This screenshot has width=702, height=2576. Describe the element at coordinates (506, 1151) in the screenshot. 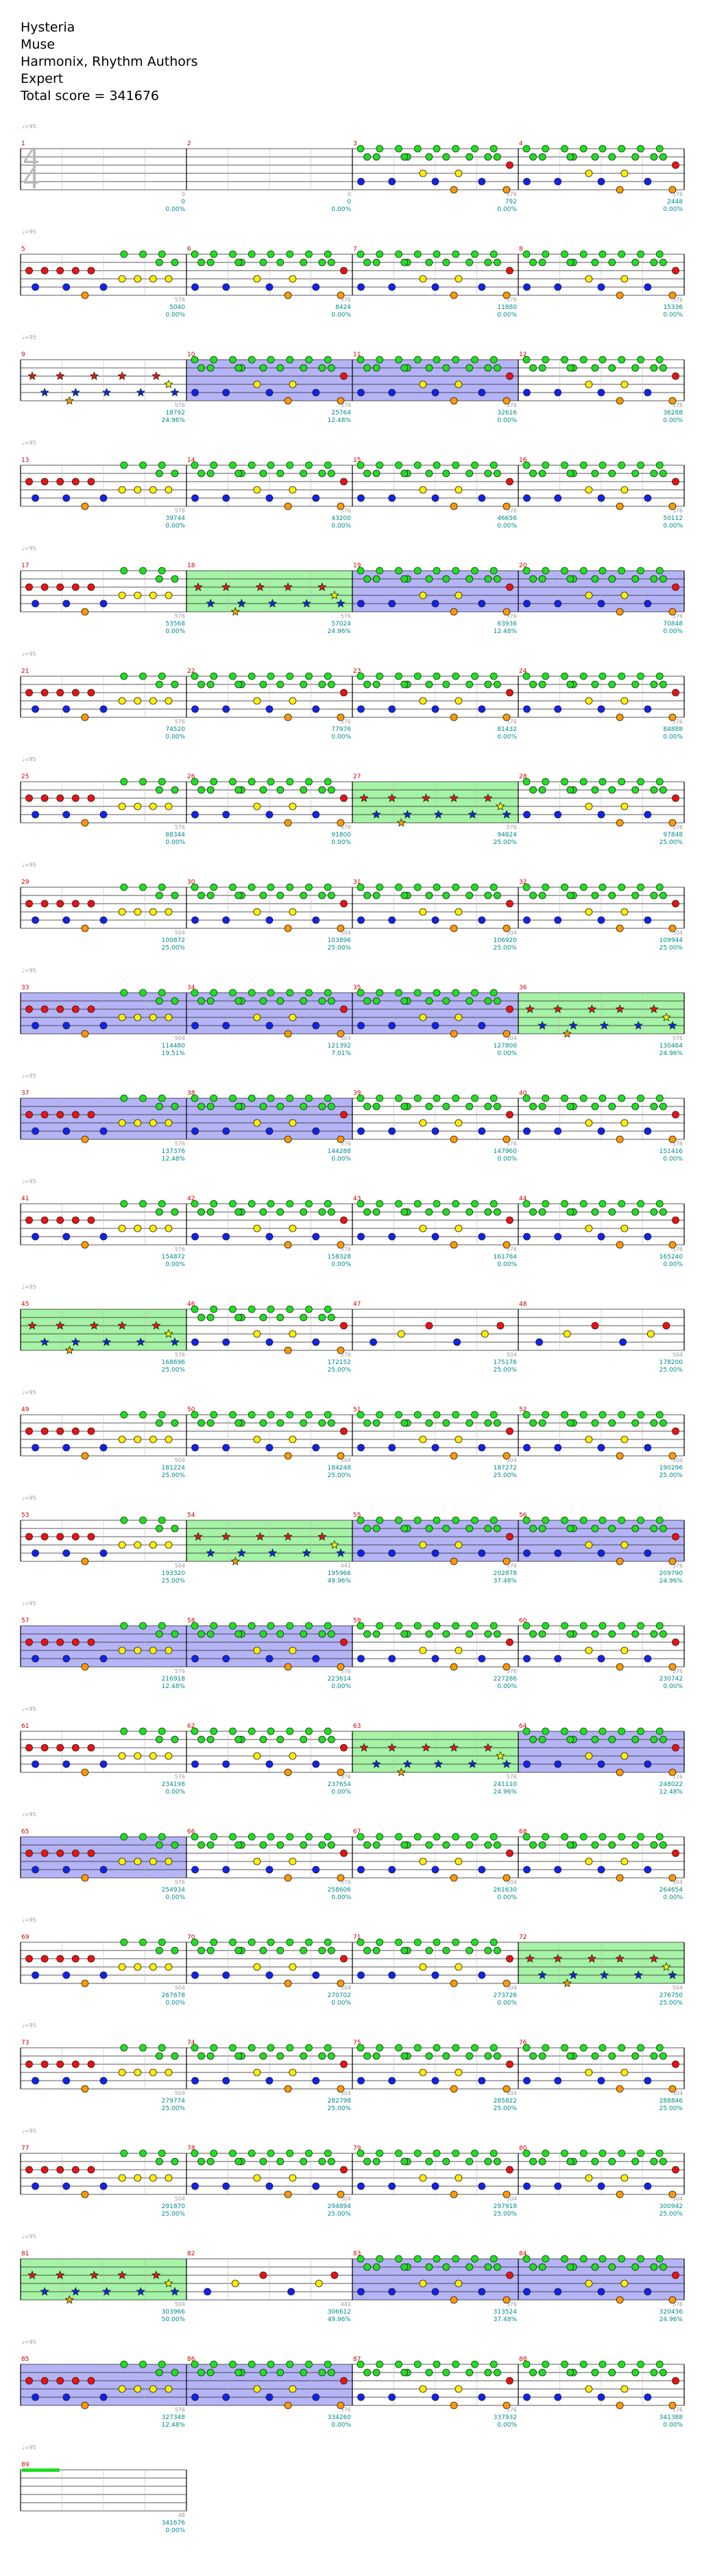

I see `measure-score: 147960` at that location.